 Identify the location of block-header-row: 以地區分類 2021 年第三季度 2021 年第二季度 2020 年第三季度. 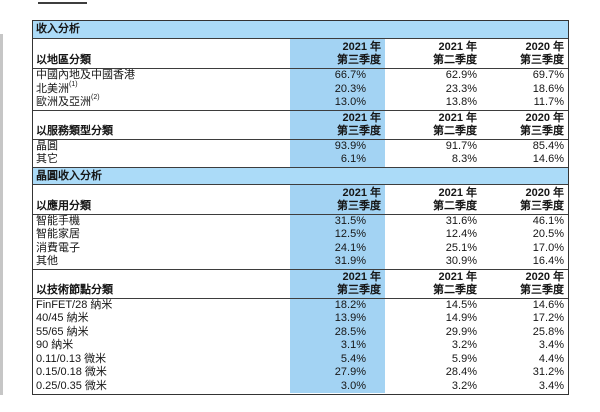
(300, 54).